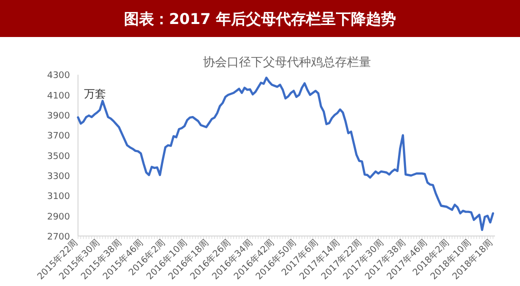 The width and height of the screenshot is (520, 286). Describe the element at coordinates (58, 237) in the screenshot. I see `y-tick-label: 2700` at that location.